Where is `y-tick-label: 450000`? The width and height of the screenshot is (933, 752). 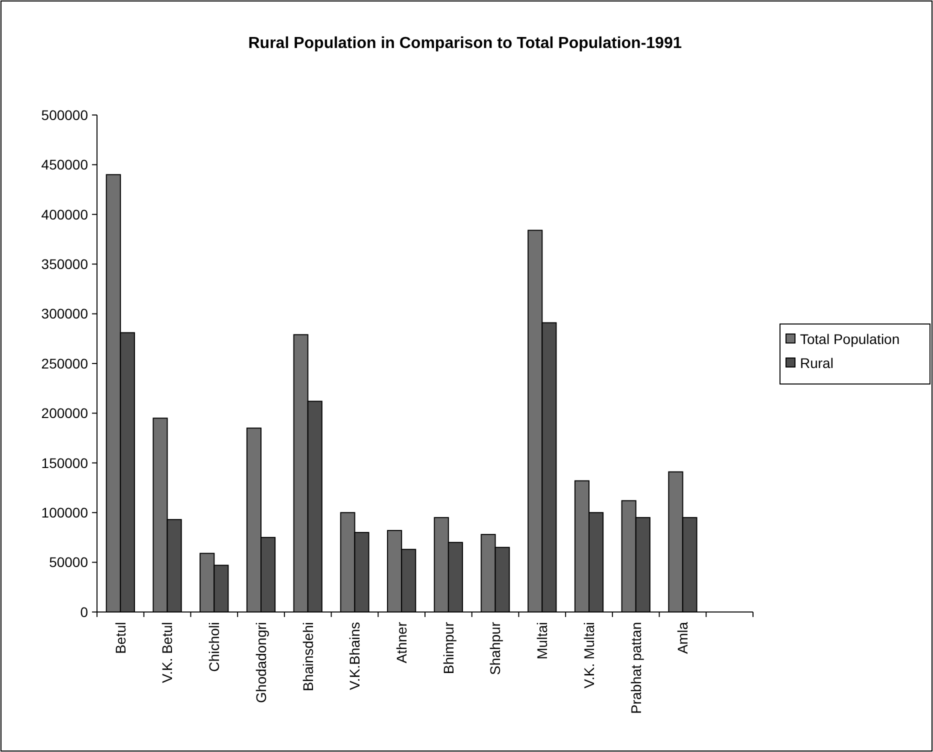
y-tick-label: 450000 is located at coordinates (64, 164).